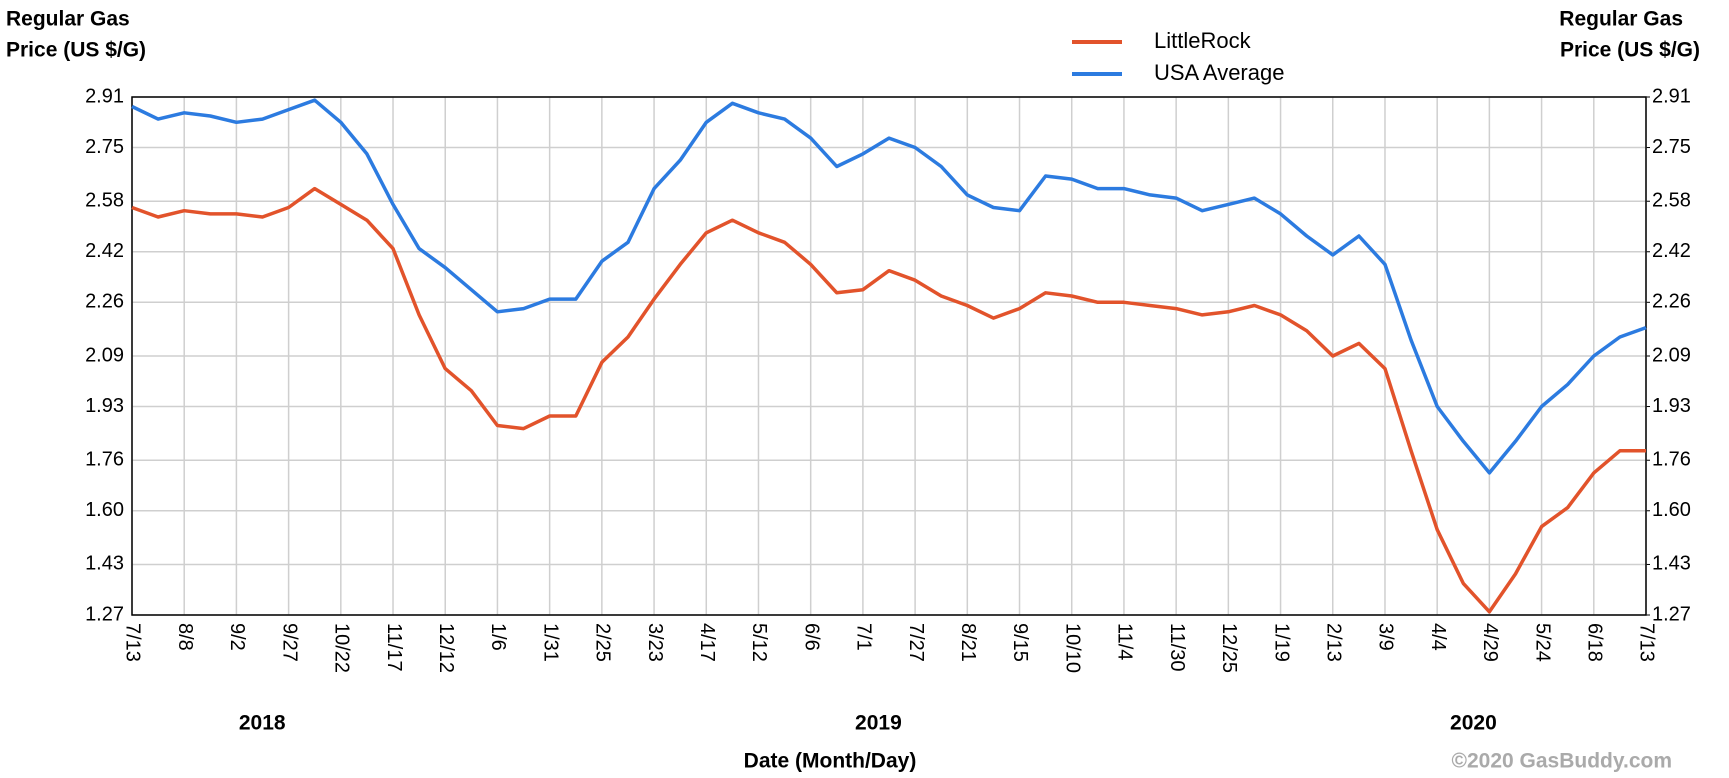 The width and height of the screenshot is (1729, 778). What do you see at coordinates (446, 648) in the screenshot?
I see `x-tick-label: 12/12` at bounding box center [446, 648].